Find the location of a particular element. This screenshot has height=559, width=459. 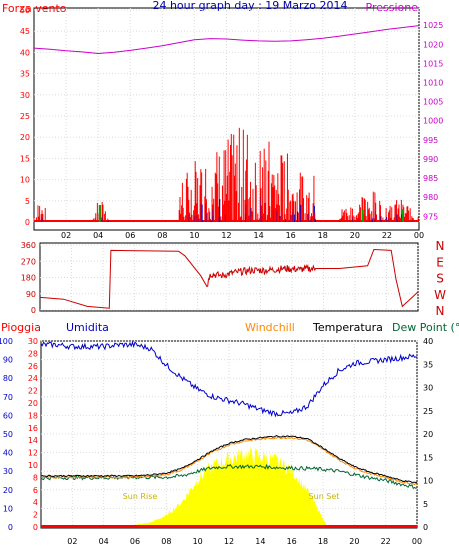

wind-tick-label: 35 is located at coordinates (25, 74).